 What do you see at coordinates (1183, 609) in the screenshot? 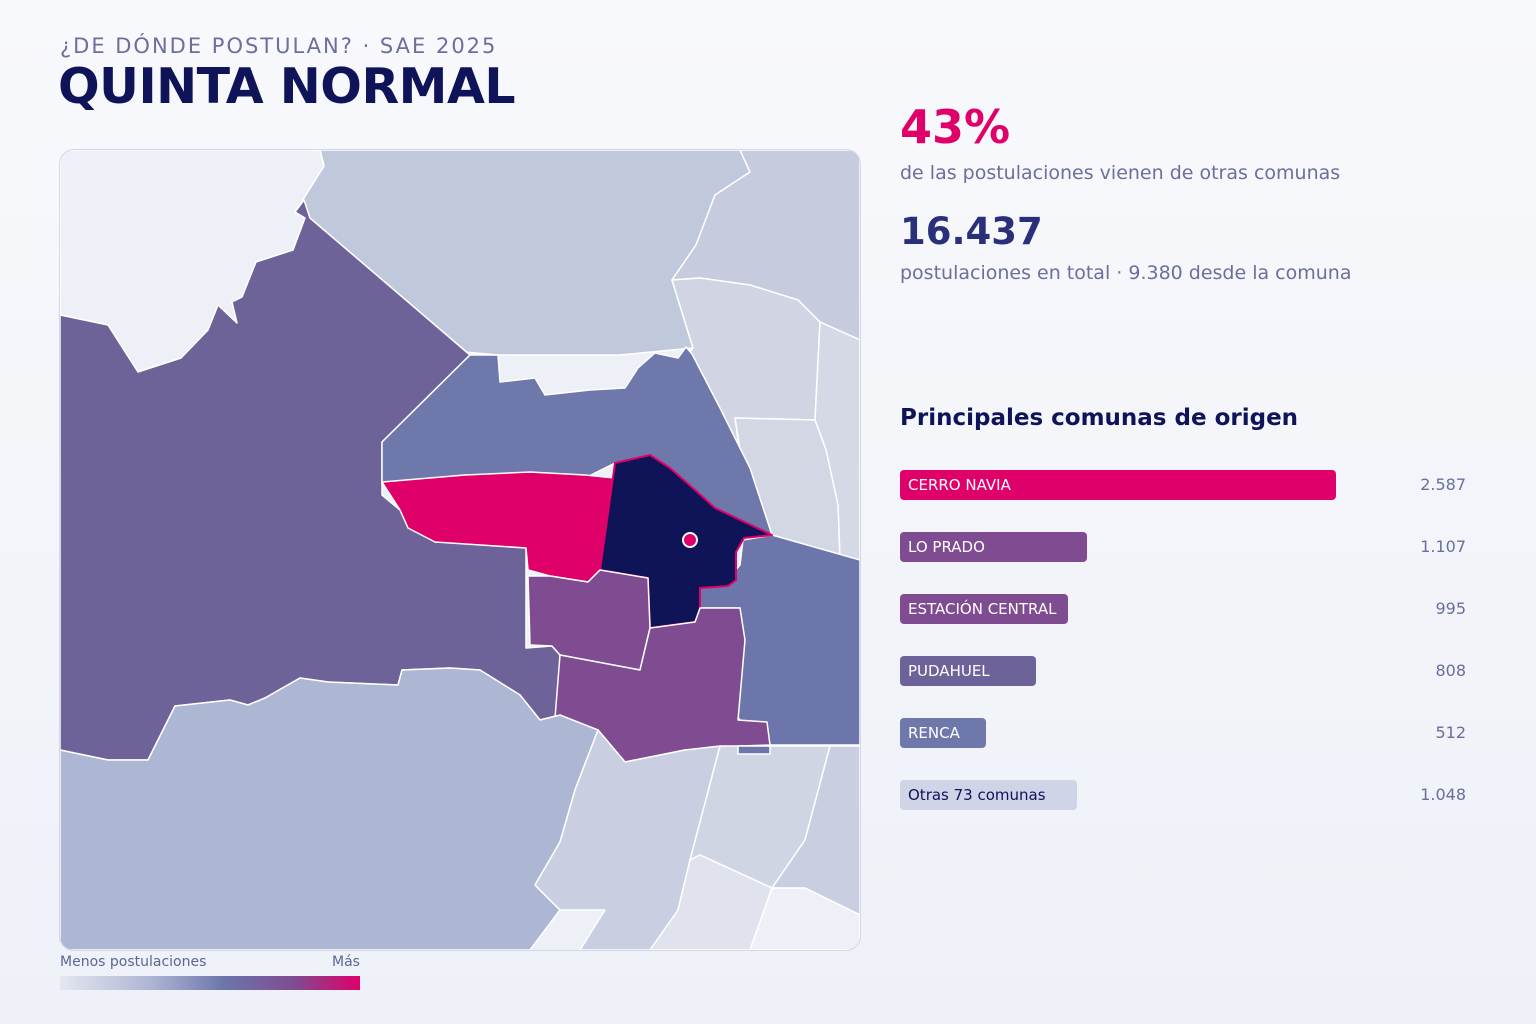
I see `bar-row: ESTACIÓN CENTRAL 995` at bounding box center [1183, 609].